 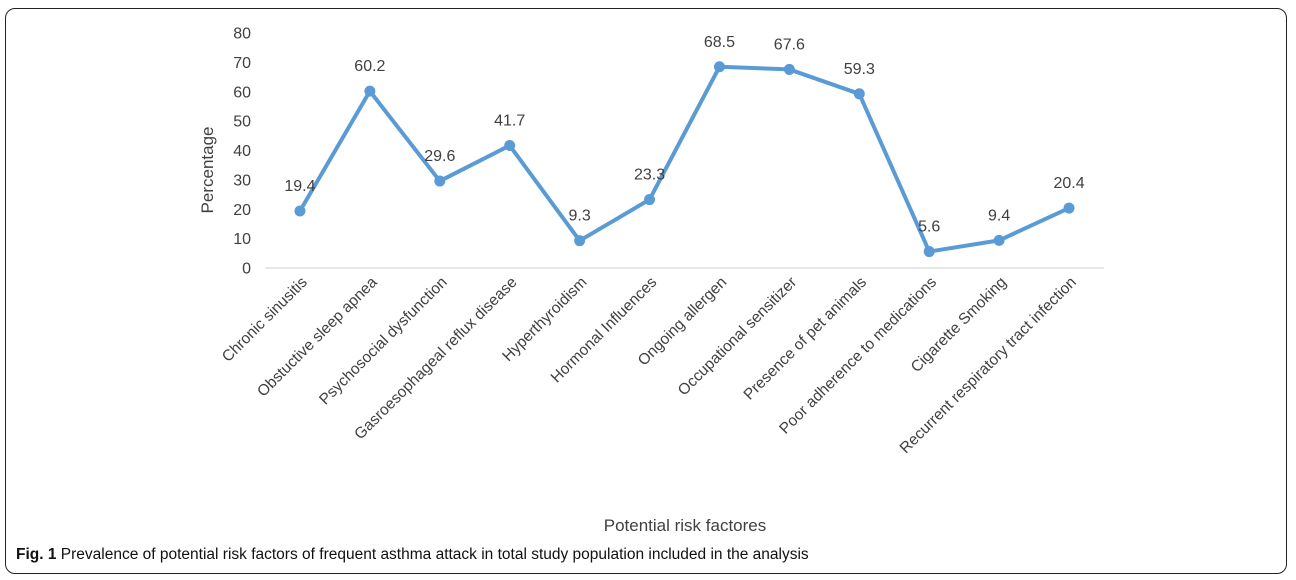 What do you see at coordinates (242, 122) in the screenshot?
I see `y-tick-label: 50` at bounding box center [242, 122].